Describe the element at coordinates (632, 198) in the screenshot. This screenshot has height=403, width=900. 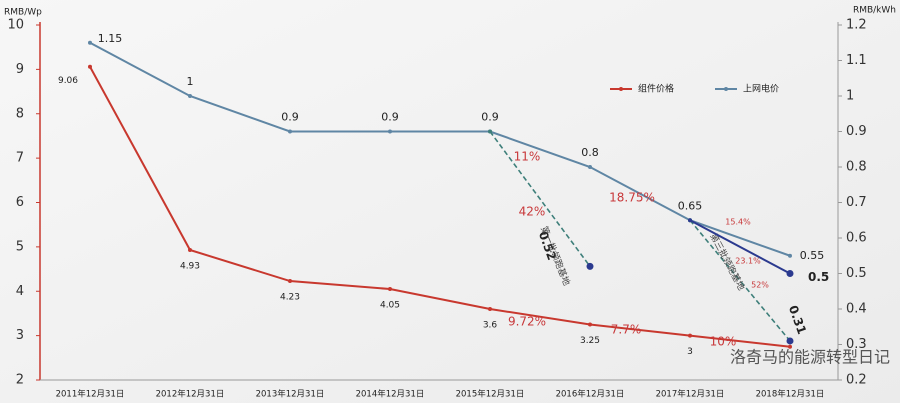
I see `annotation: 18.75%` at that location.